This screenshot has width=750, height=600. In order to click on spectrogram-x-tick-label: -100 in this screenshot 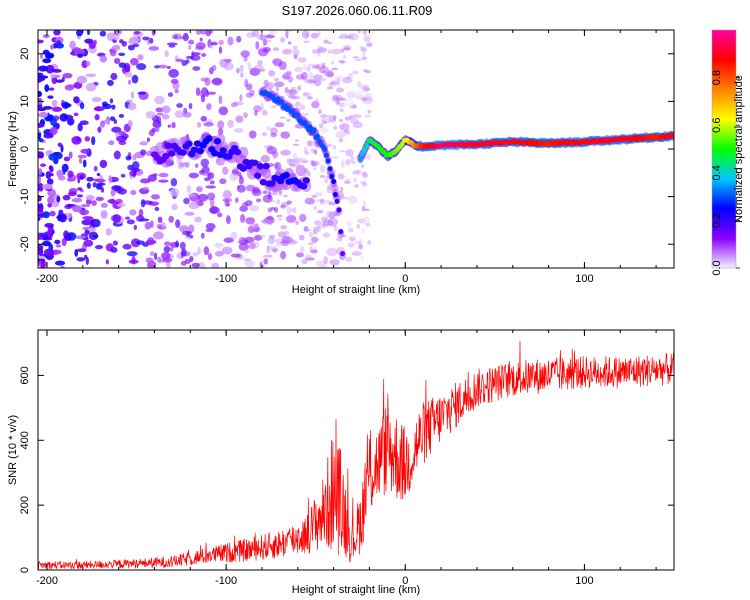, I will do `click(226, 279)`.